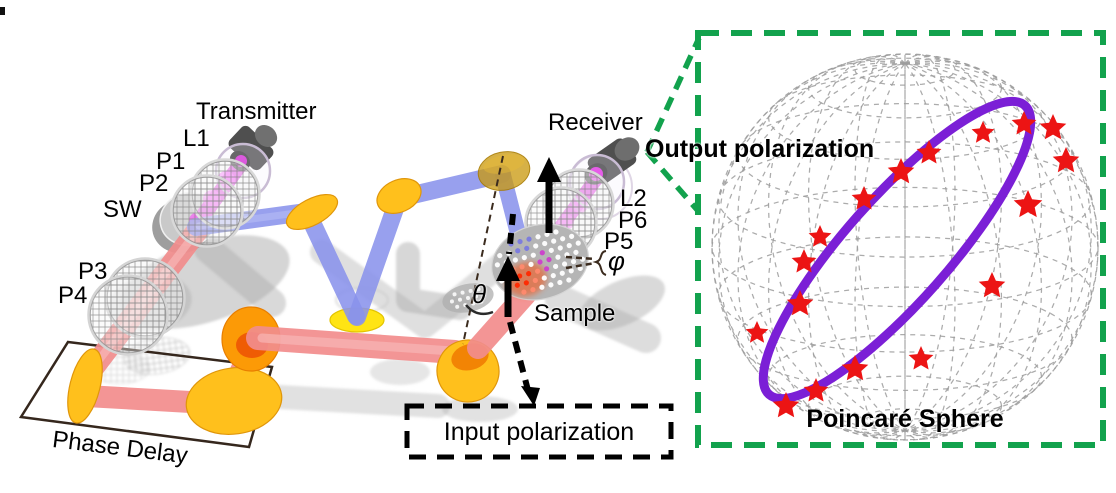 The image size is (1116, 493). I want to click on phi-dash-lower, so click(580, 265).